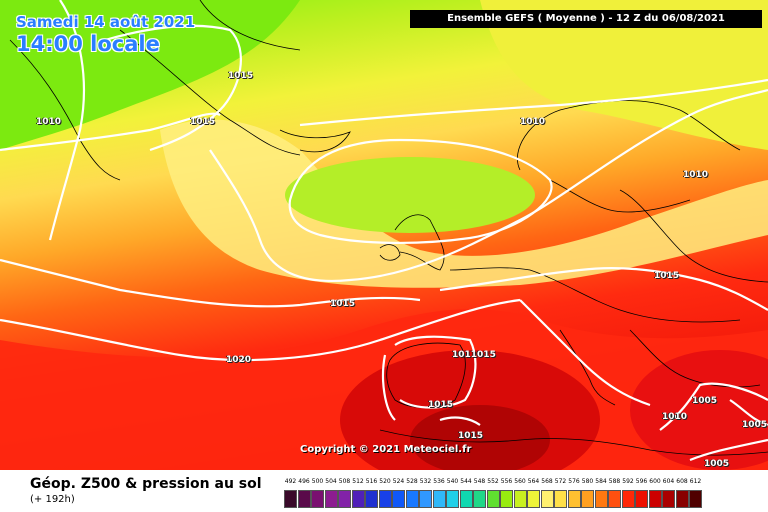 The height and width of the screenshot is (512, 768). Describe the element at coordinates (385, 481) in the screenshot. I see `legend-label: 520` at that location.